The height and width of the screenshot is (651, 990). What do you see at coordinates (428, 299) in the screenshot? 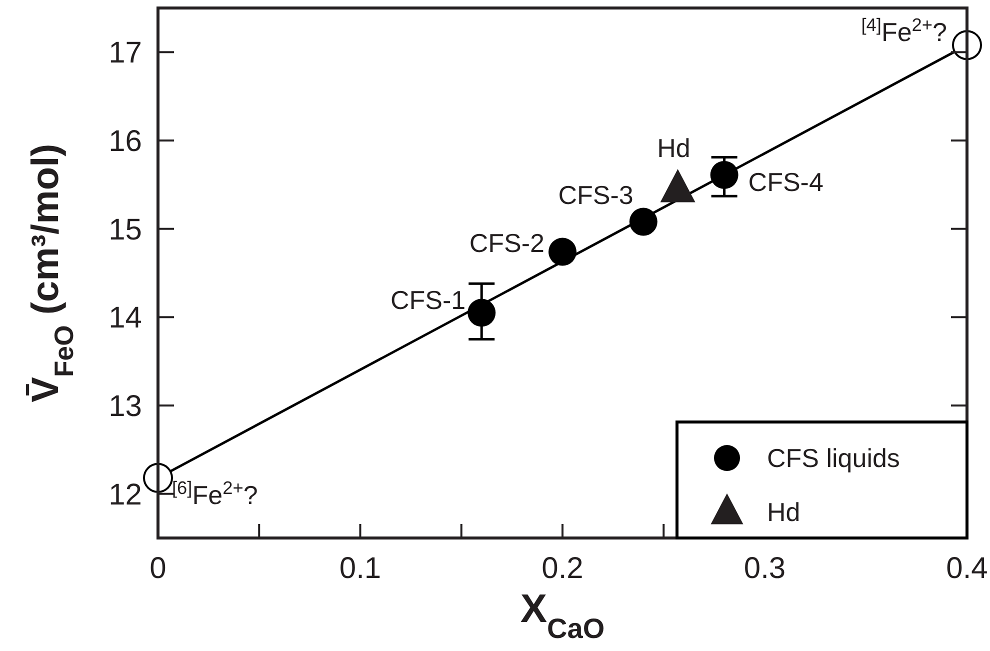
I see `annotation: CFS-1` at bounding box center [428, 299].